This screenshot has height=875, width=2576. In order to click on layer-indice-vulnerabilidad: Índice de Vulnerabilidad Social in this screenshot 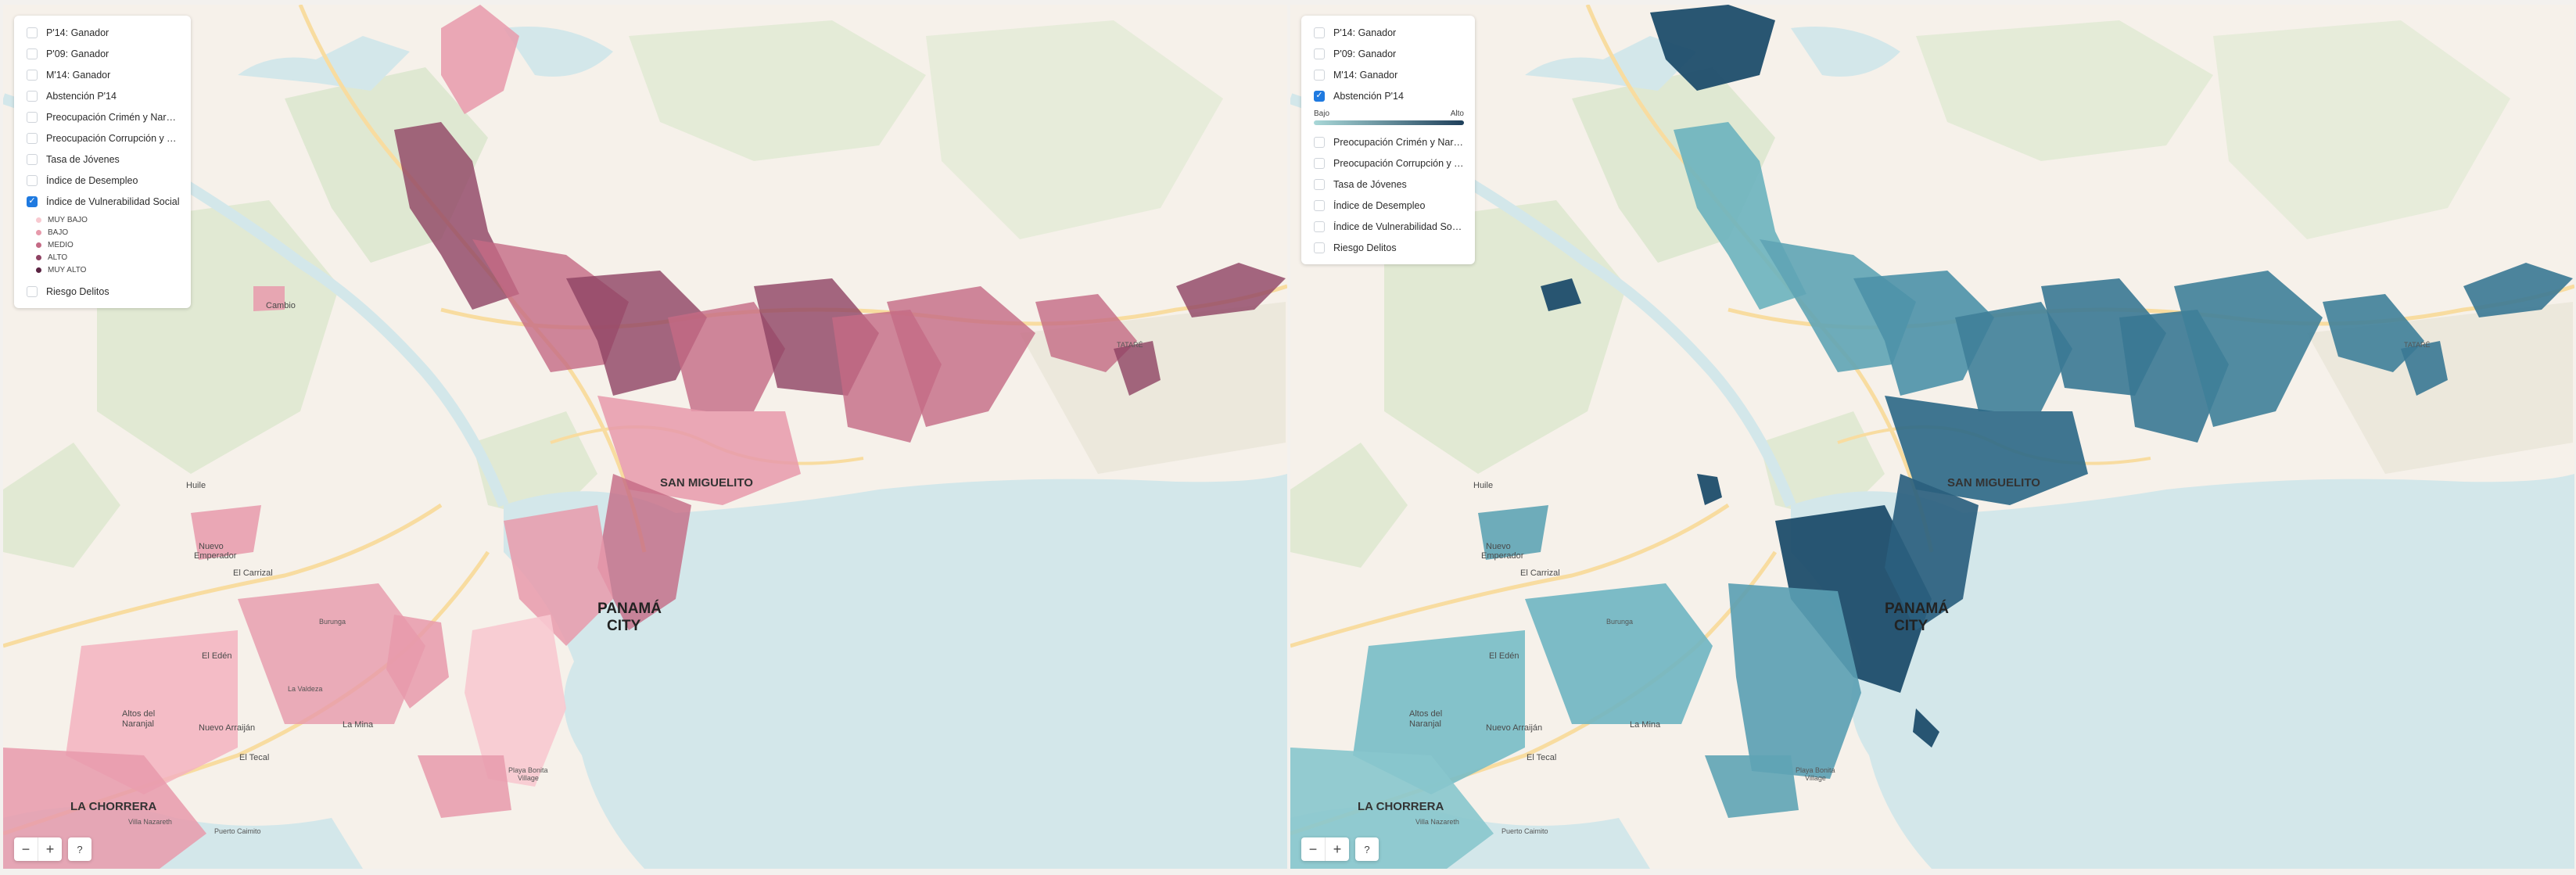, I will do `click(1388, 227)`.